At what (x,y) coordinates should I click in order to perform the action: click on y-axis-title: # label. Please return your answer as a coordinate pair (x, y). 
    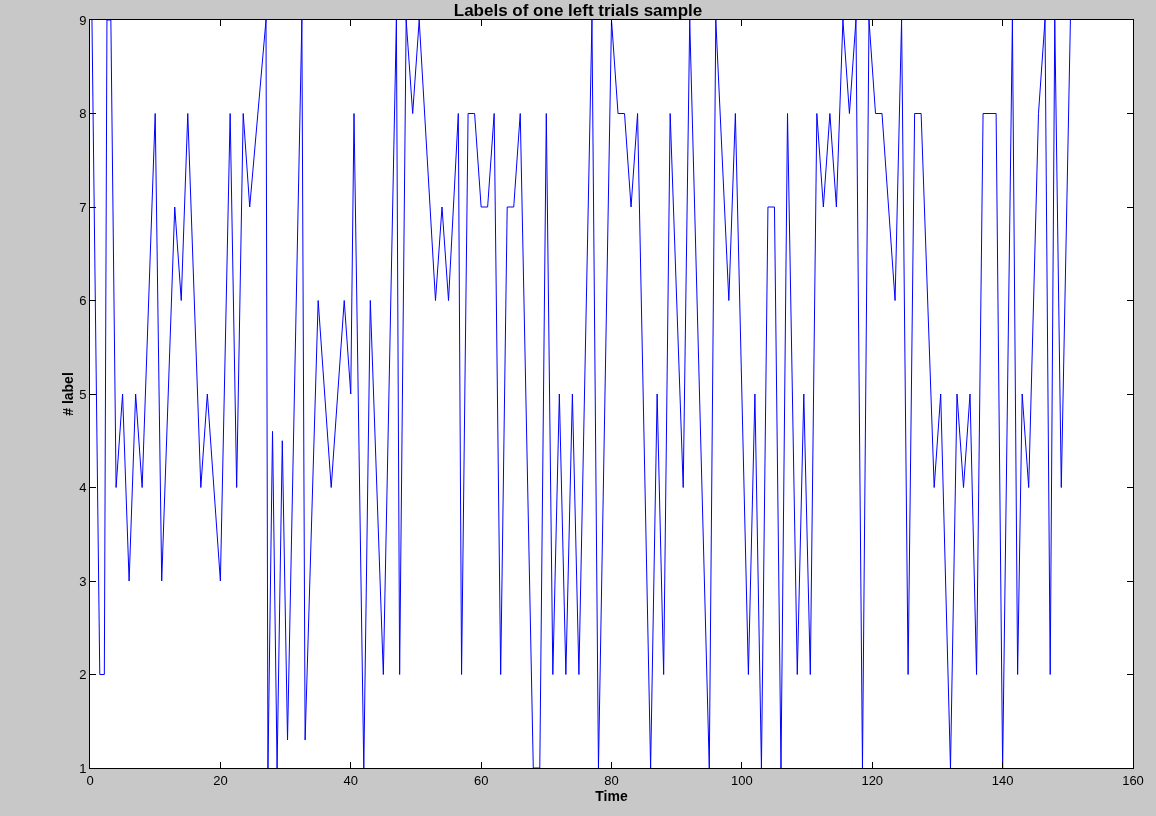
    Looking at the image, I should click on (67, 394).